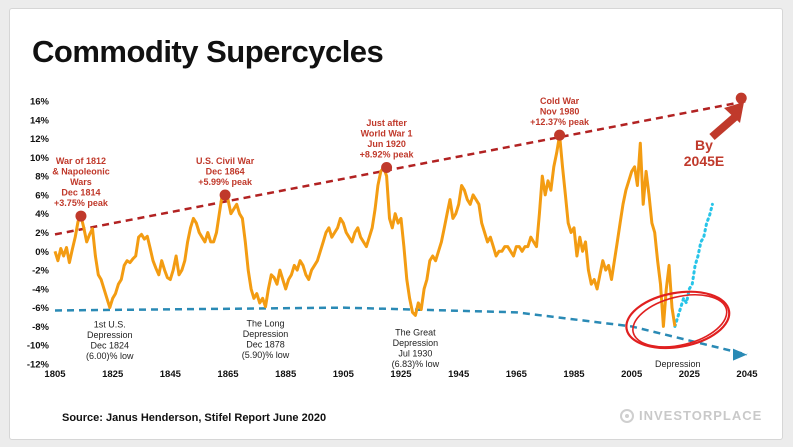 The width and height of the screenshot is (793, 447). I want to click on x-tick-label: 1945, so click(459, 374).